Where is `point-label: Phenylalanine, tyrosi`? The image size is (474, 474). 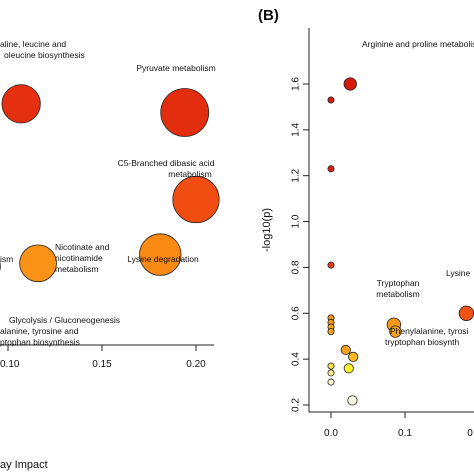
point-label: Phenylalanine, tyrosi is located at coordinates (429, 331).